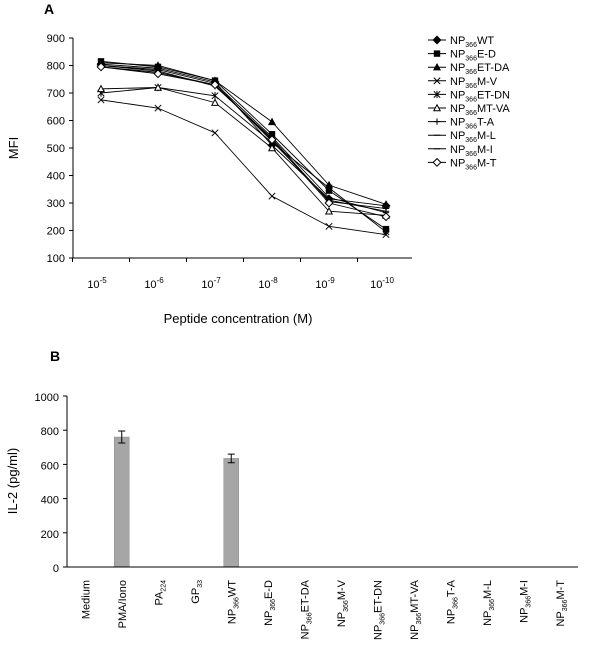 The height and width of the screenshot is (655, 599). Describe the element at coordinates (268, 283) in the screenshot. I see `x-tick-label: 10⁻⁸` at that location.